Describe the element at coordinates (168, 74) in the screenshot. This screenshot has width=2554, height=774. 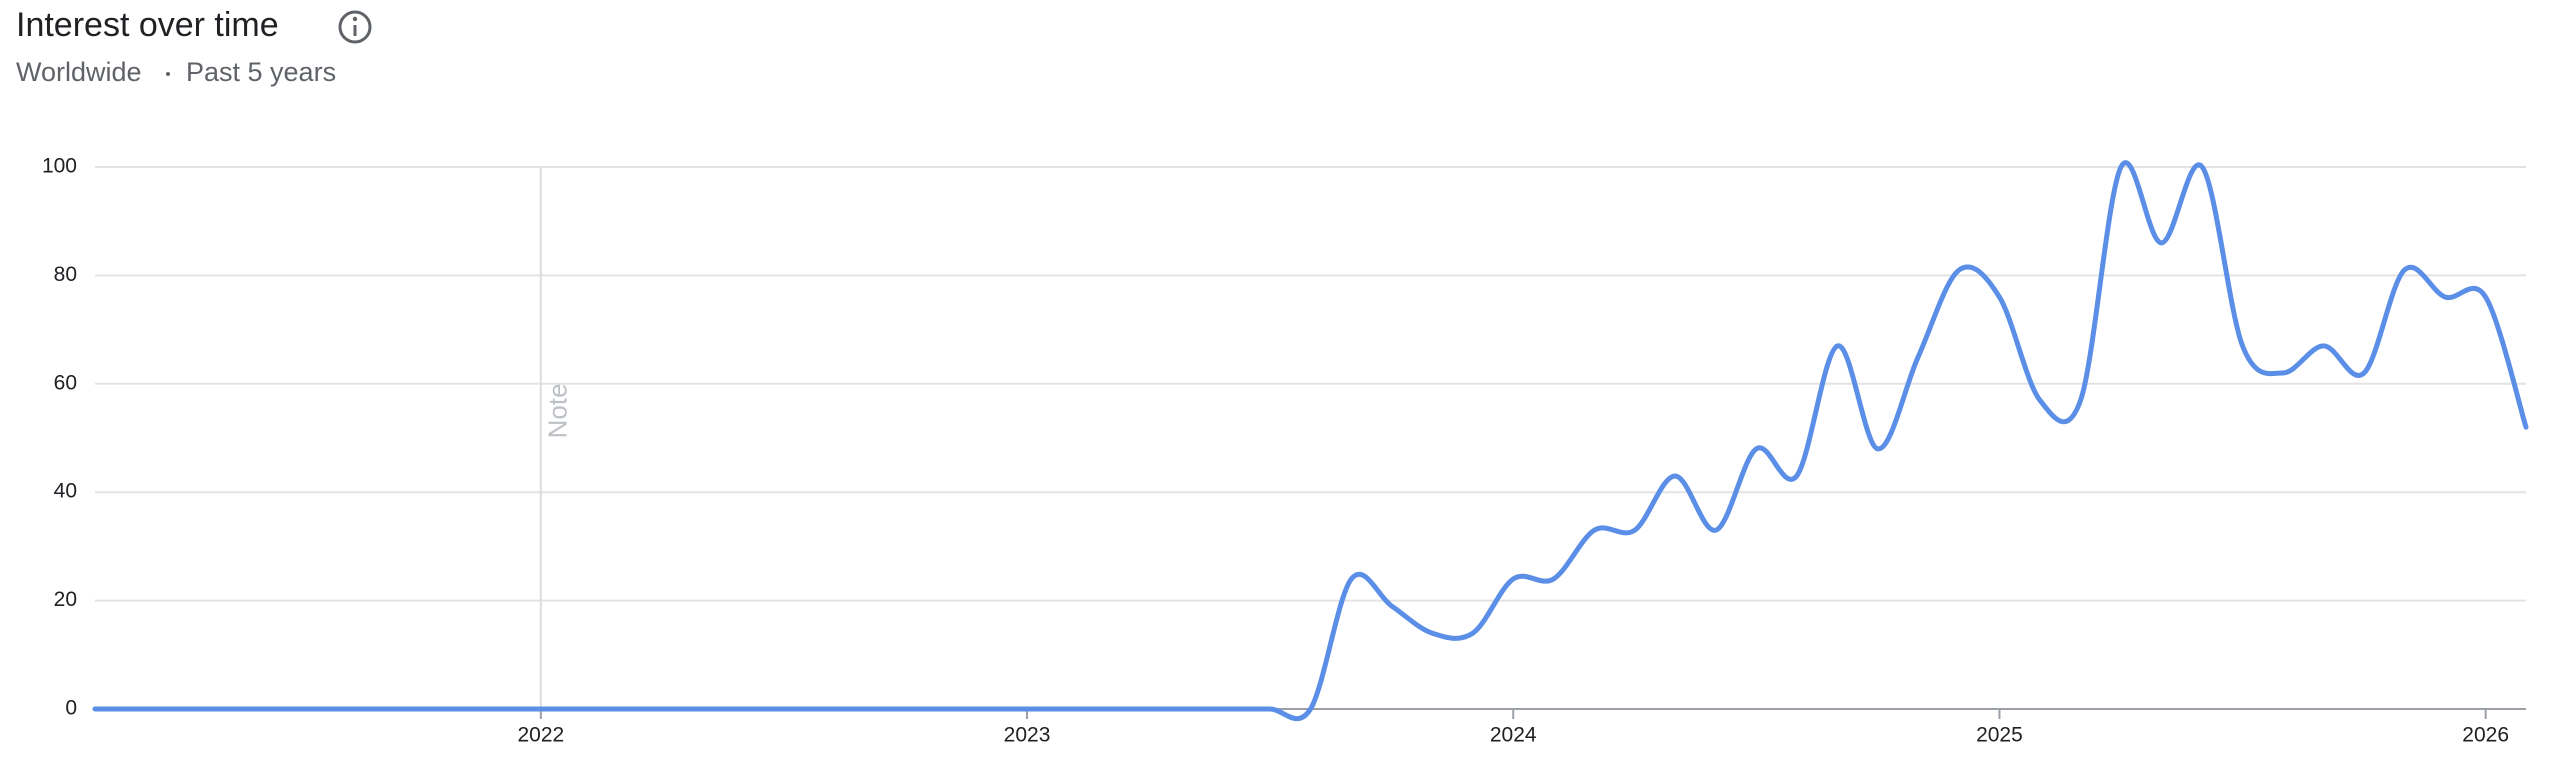
I see `separator-dot` at that location.